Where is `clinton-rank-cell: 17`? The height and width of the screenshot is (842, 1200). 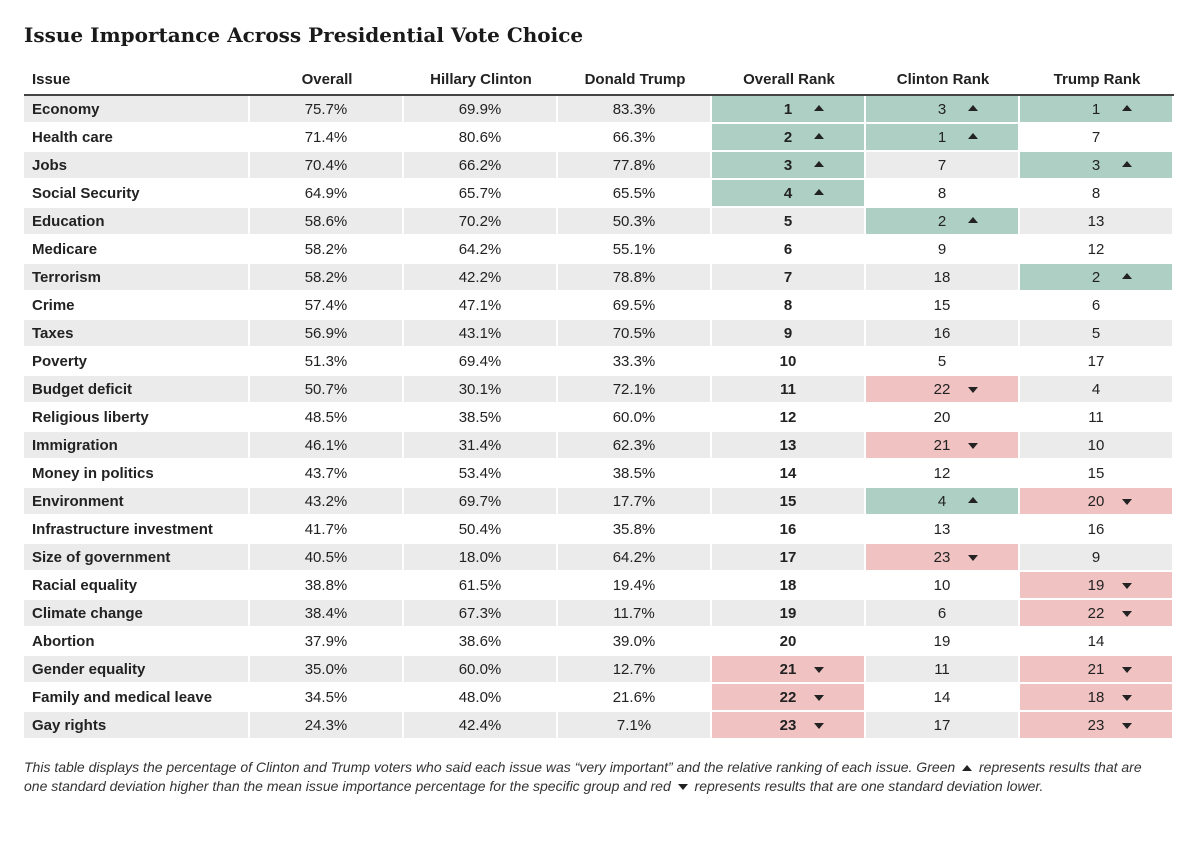
clinton-rank-cell: 17 is located at coordinates (943, 726).